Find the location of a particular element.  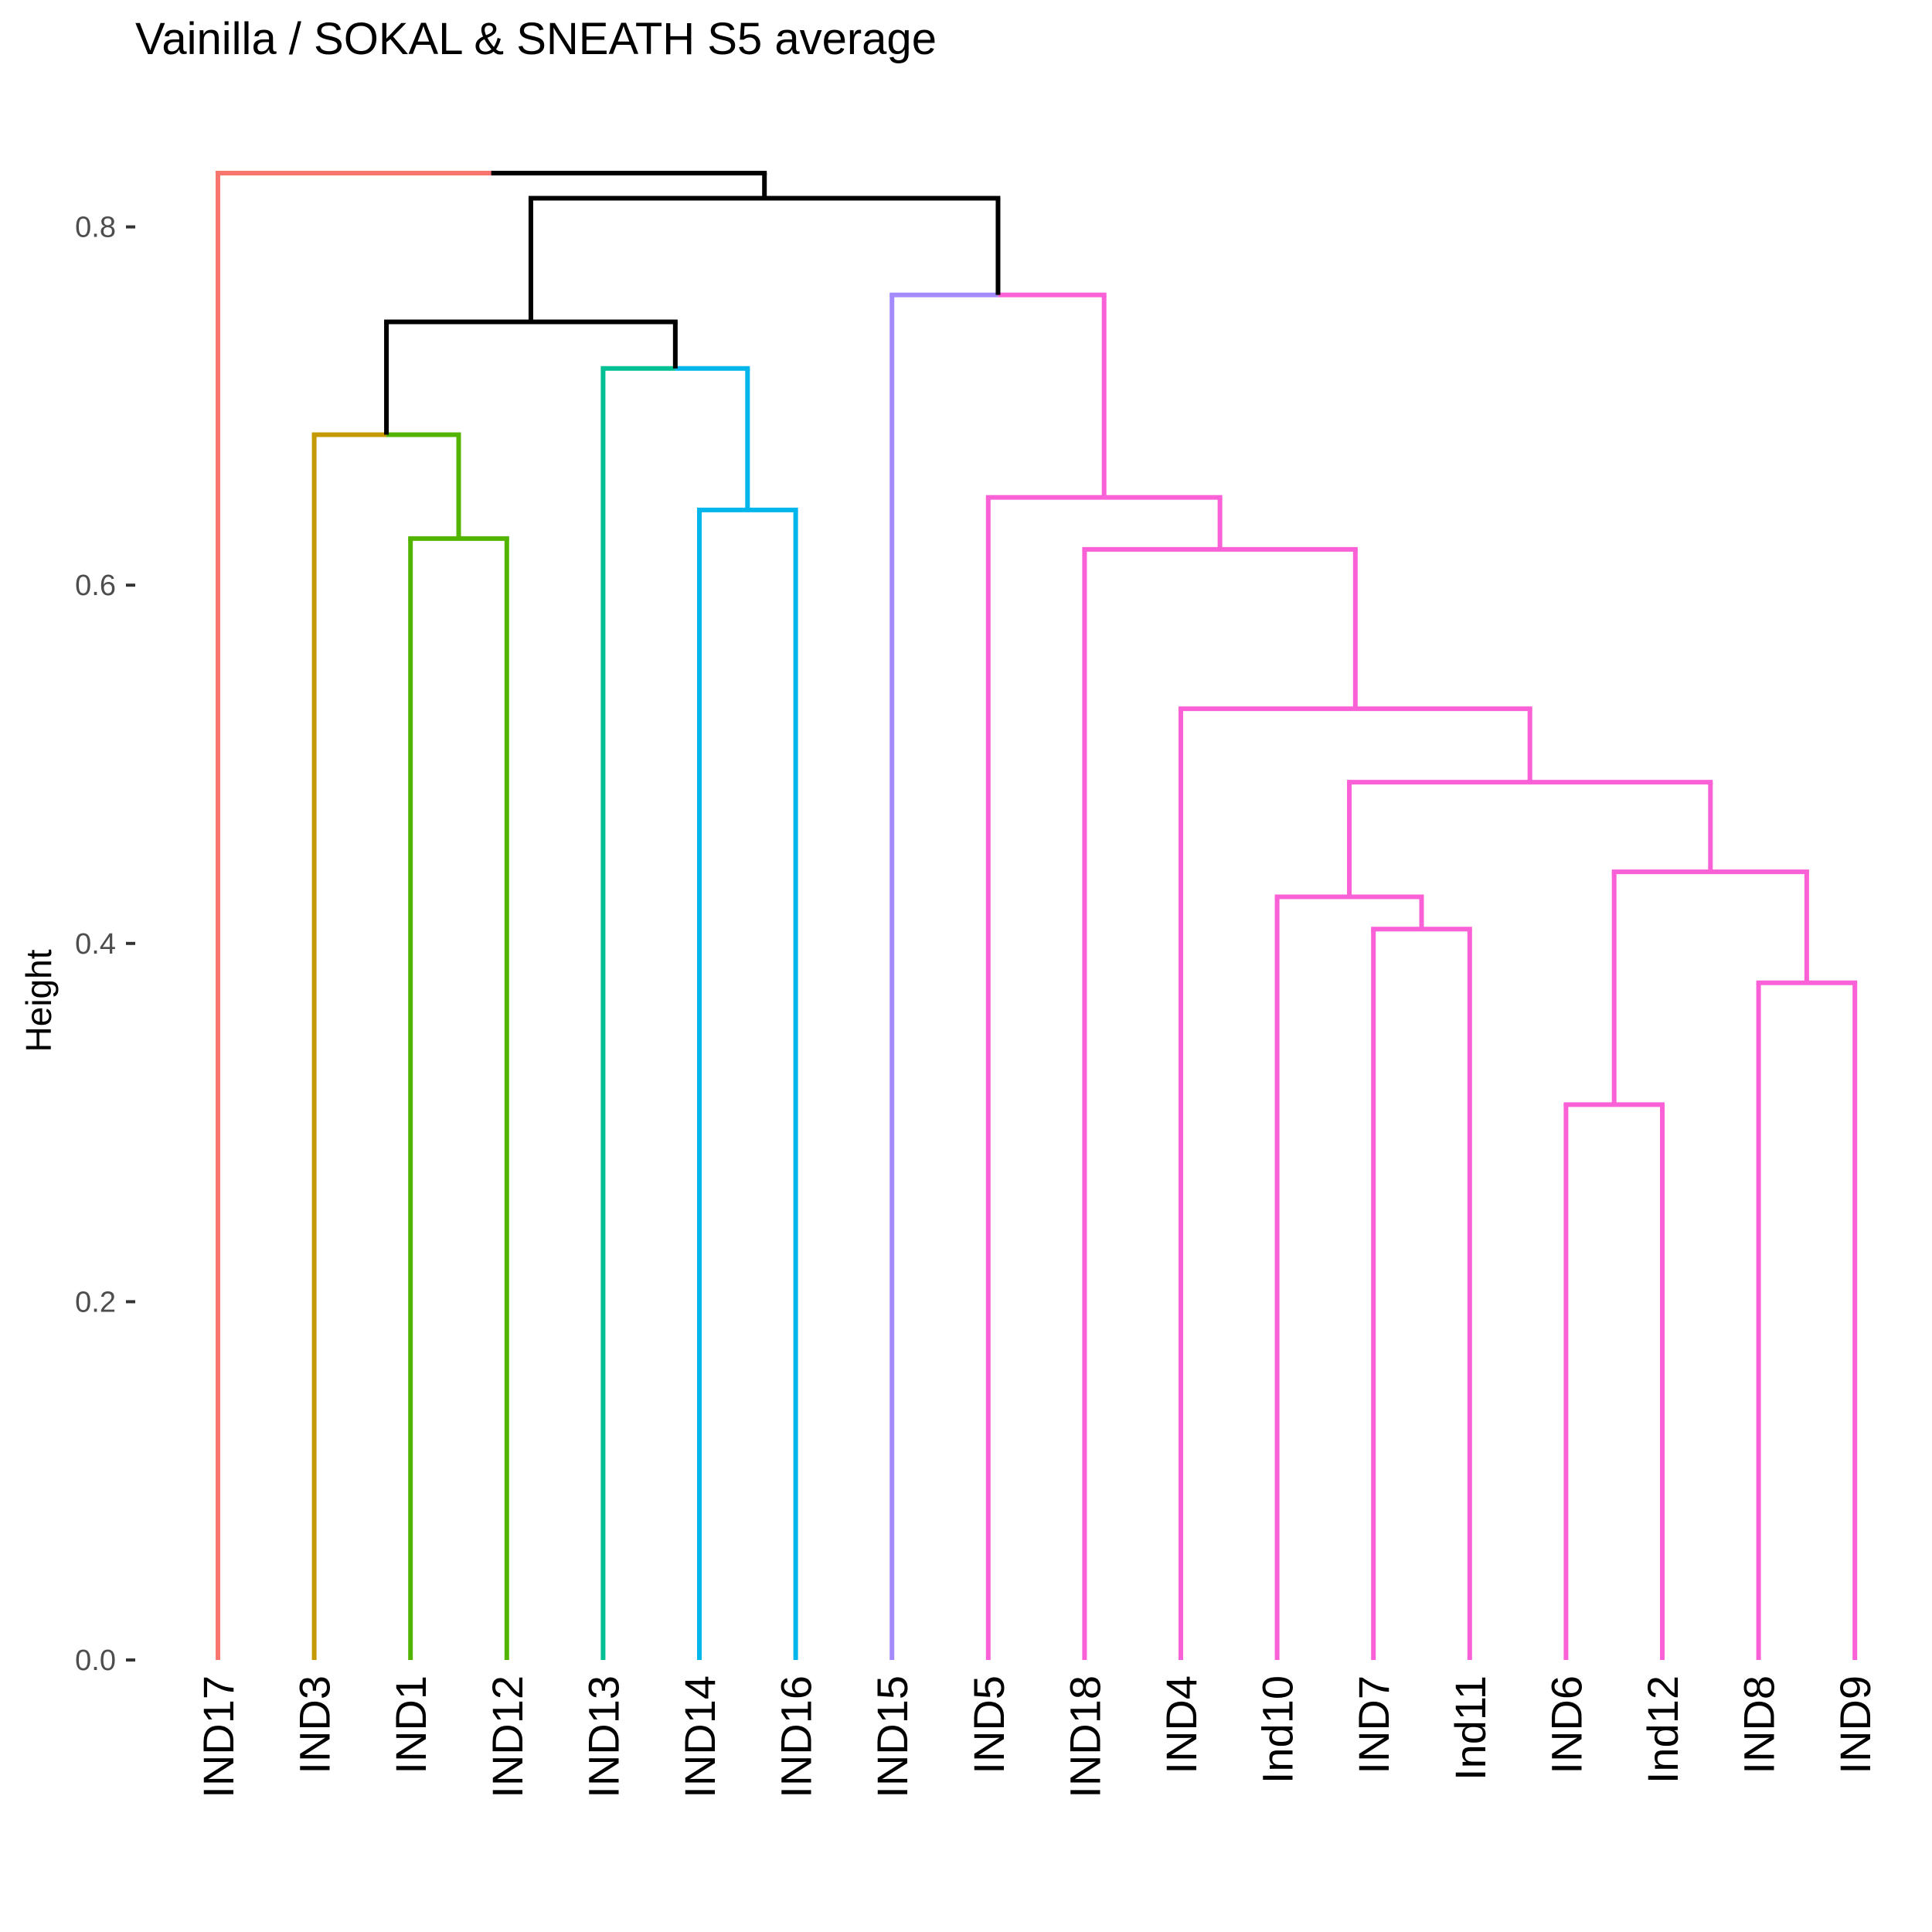

y-tick-label: 0.2 is located at coordinates (95, 1302).